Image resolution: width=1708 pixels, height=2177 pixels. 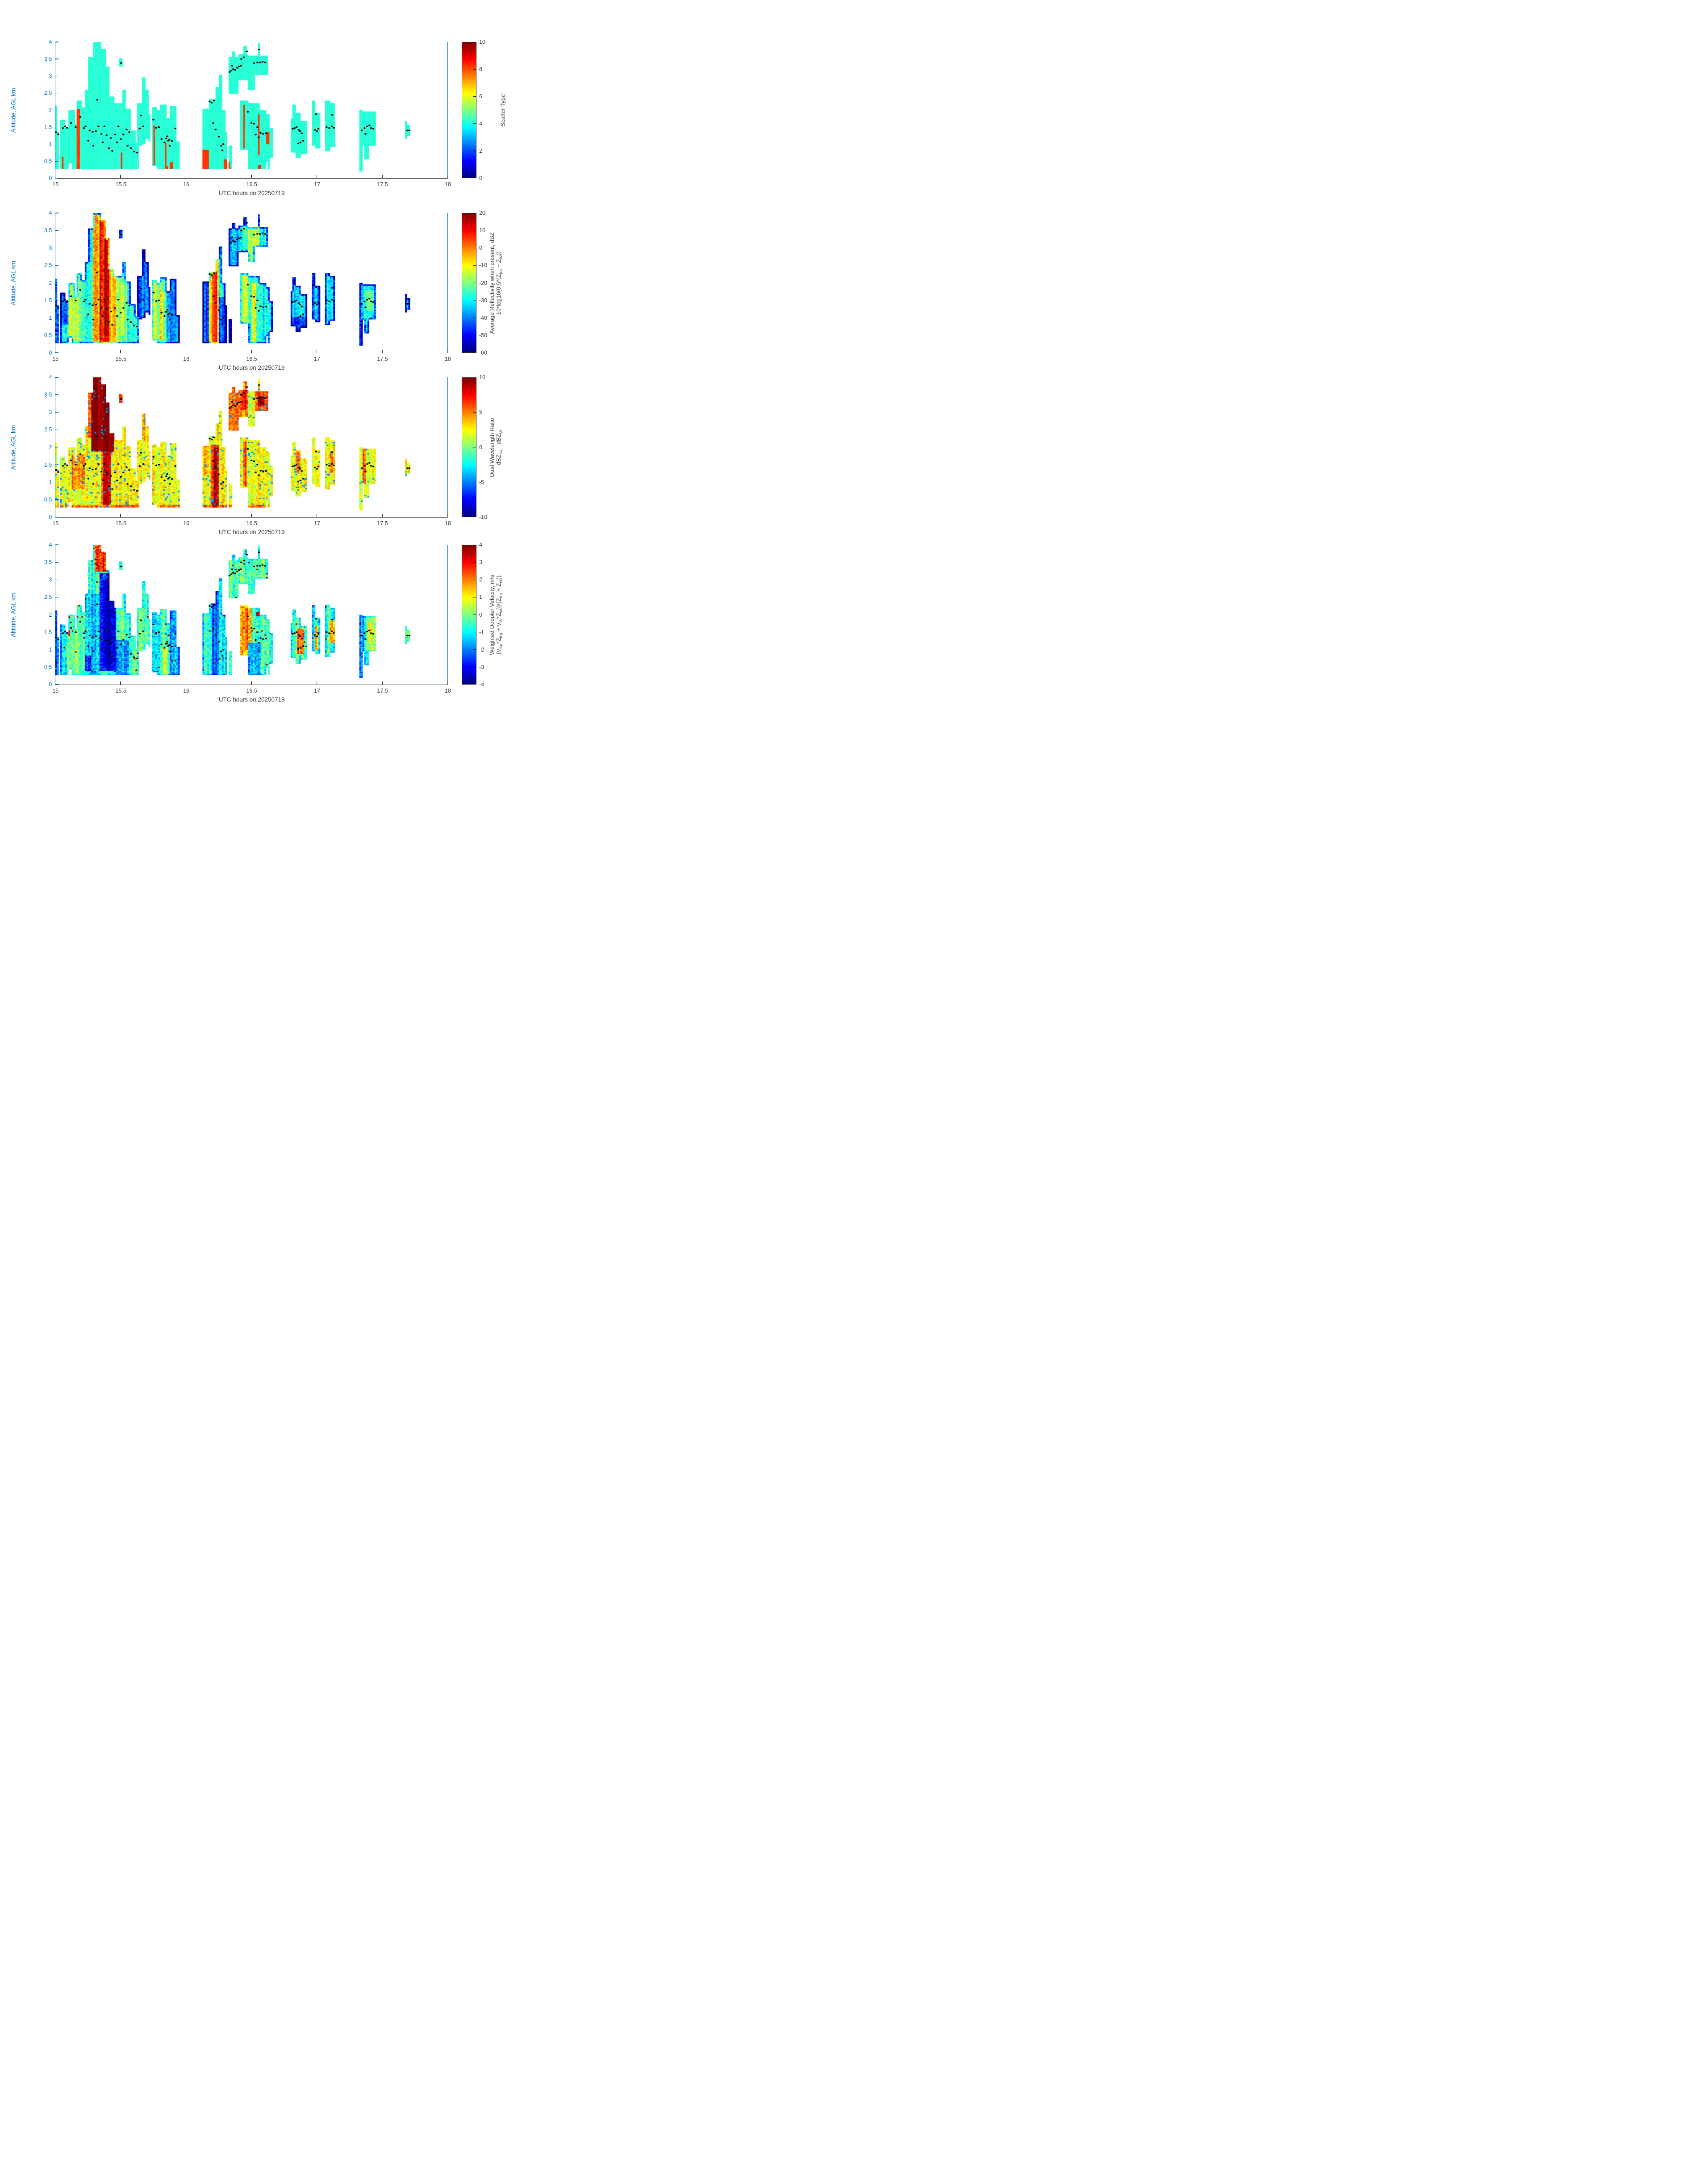 I want to click on colorbar-tick-label: -4, so click(x=481, y=684).